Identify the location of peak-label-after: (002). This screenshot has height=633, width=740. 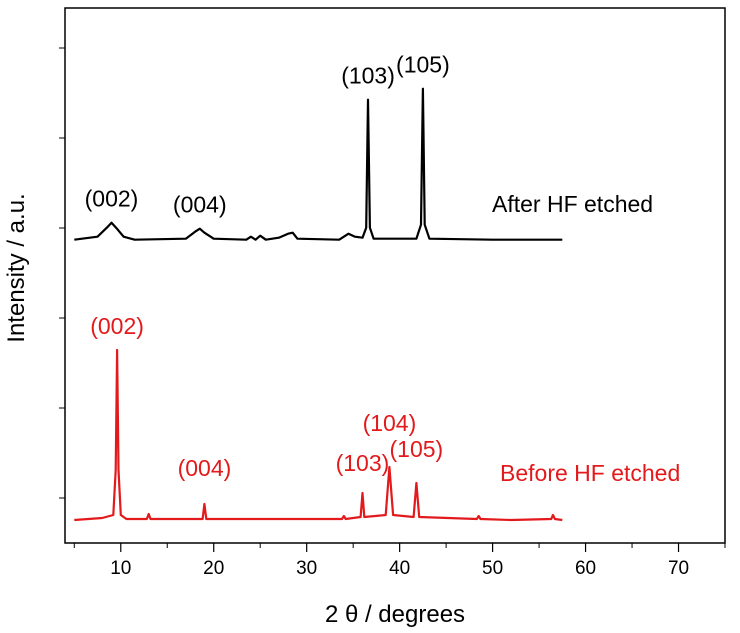
(112, 199).